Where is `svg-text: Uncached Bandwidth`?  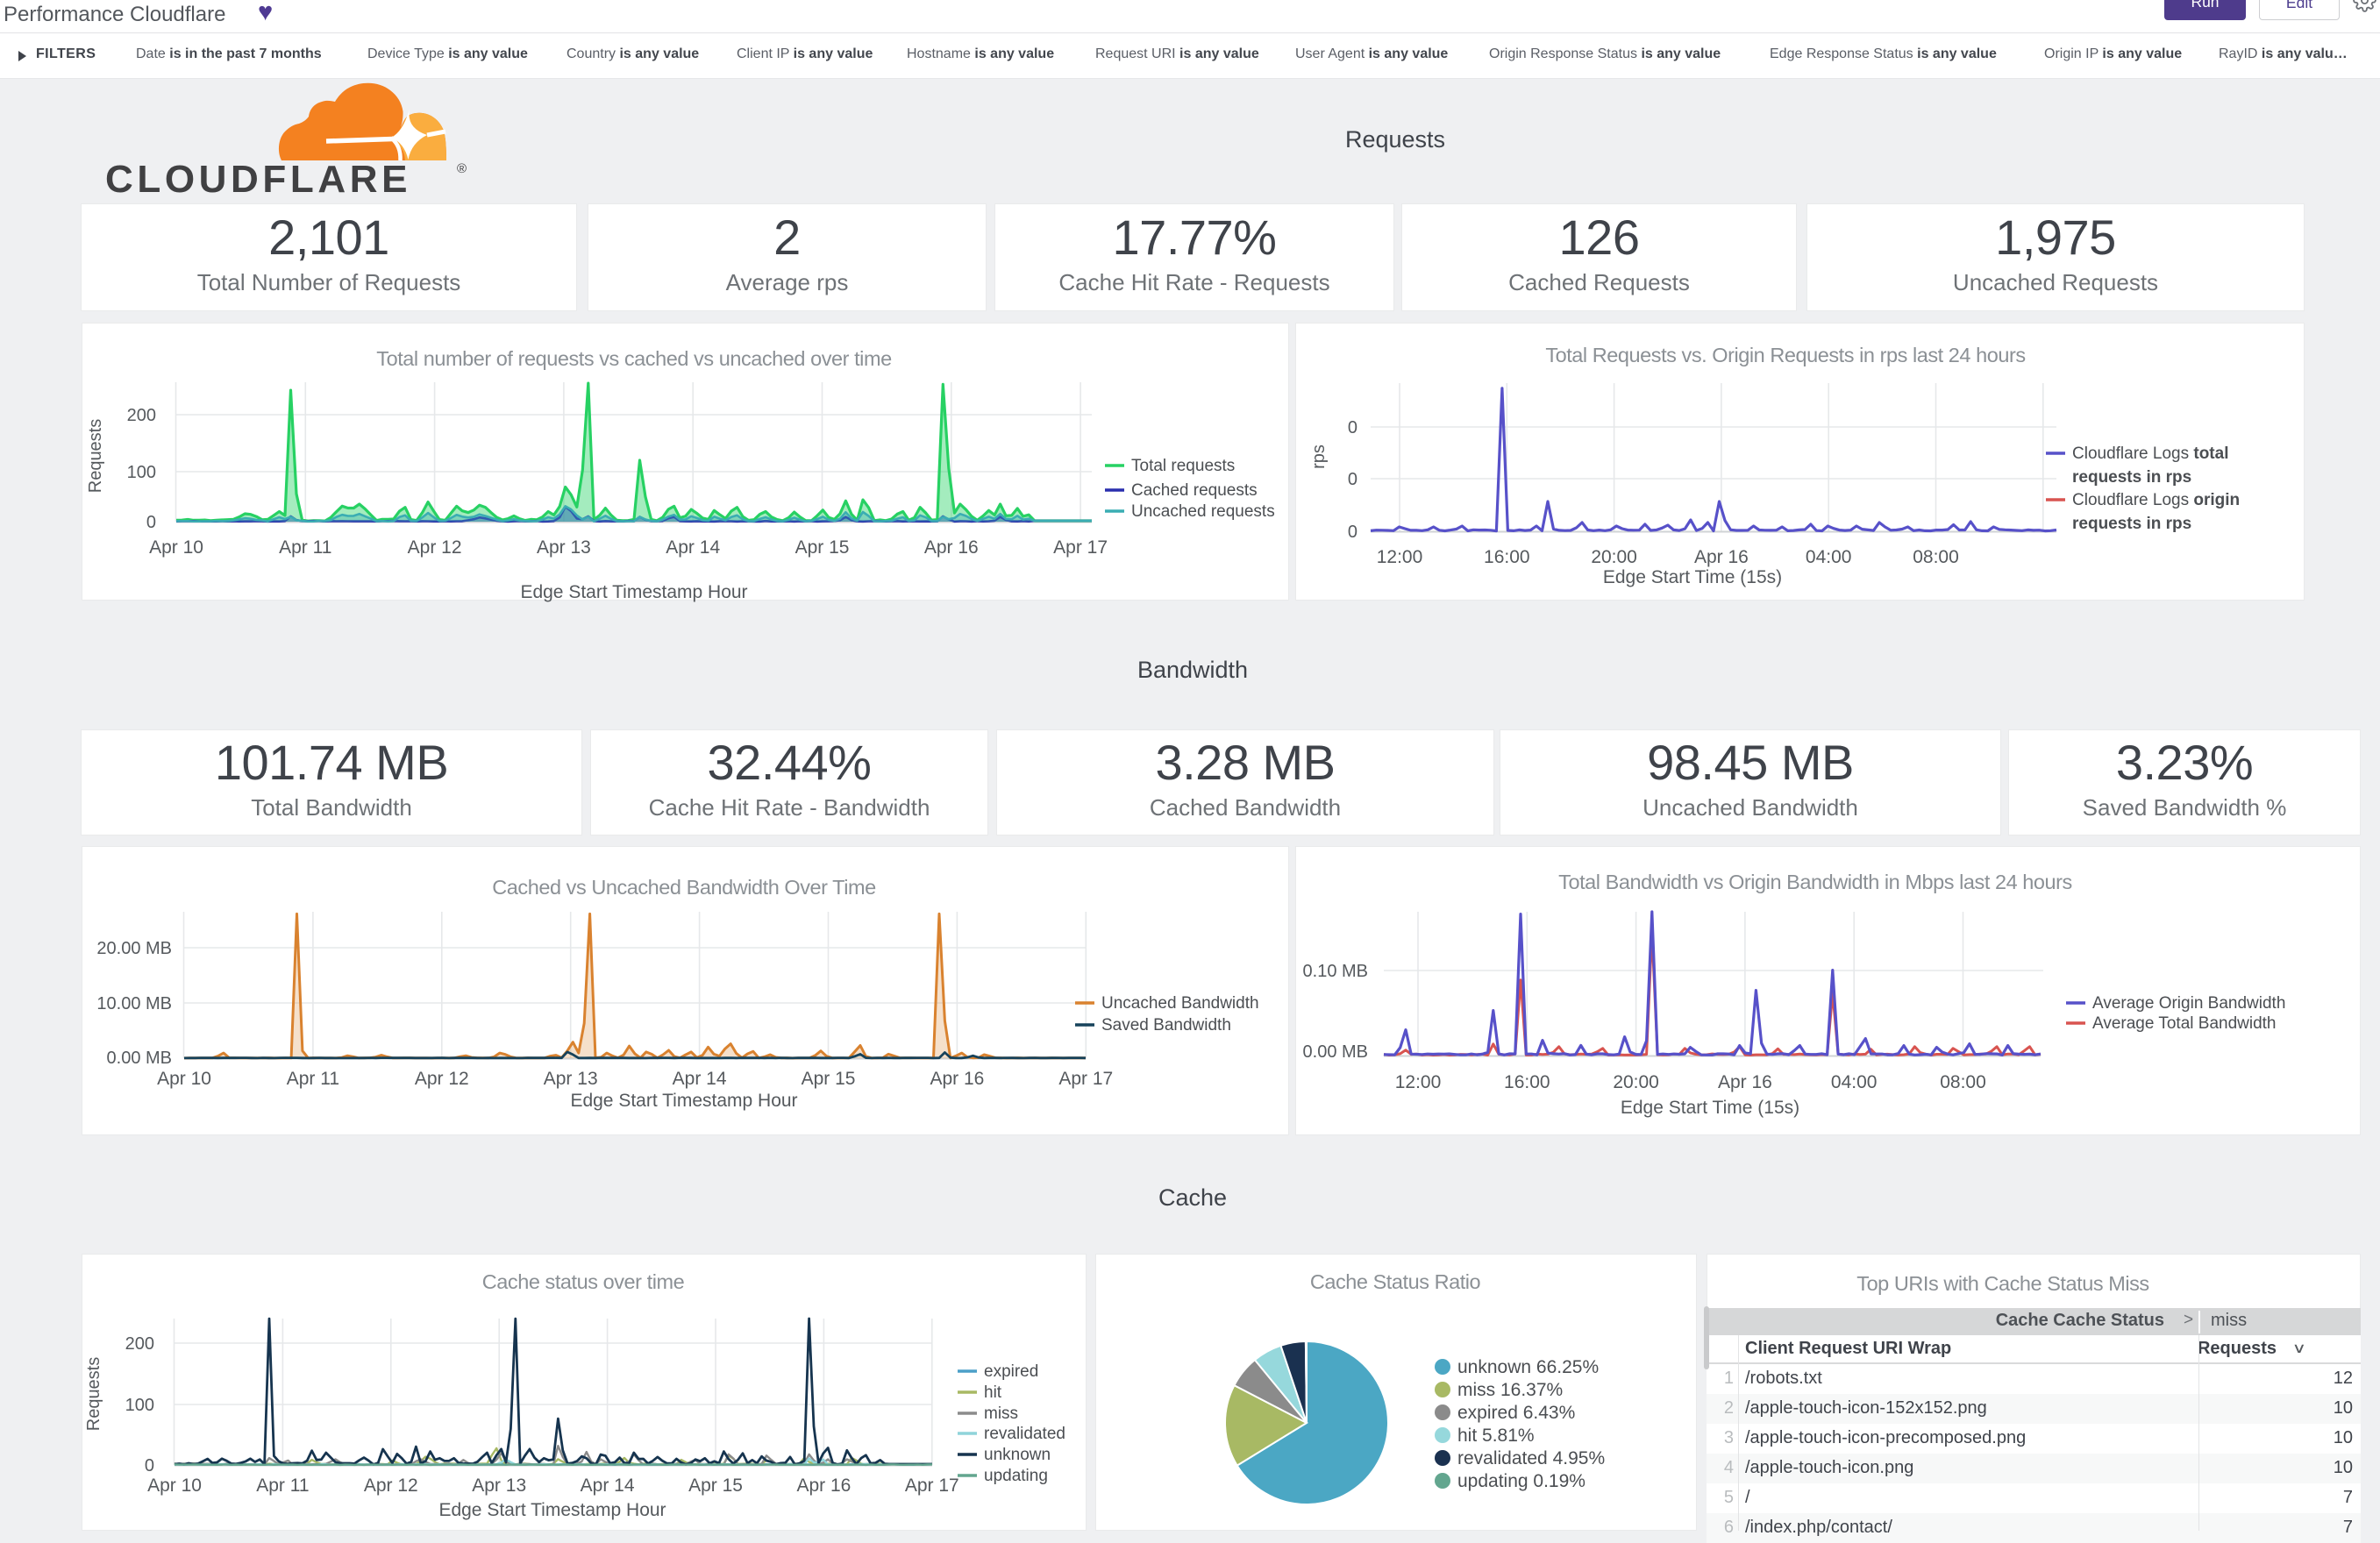
svg-text: Uncached Bandwidth is located at coordinates (1180, 1003).